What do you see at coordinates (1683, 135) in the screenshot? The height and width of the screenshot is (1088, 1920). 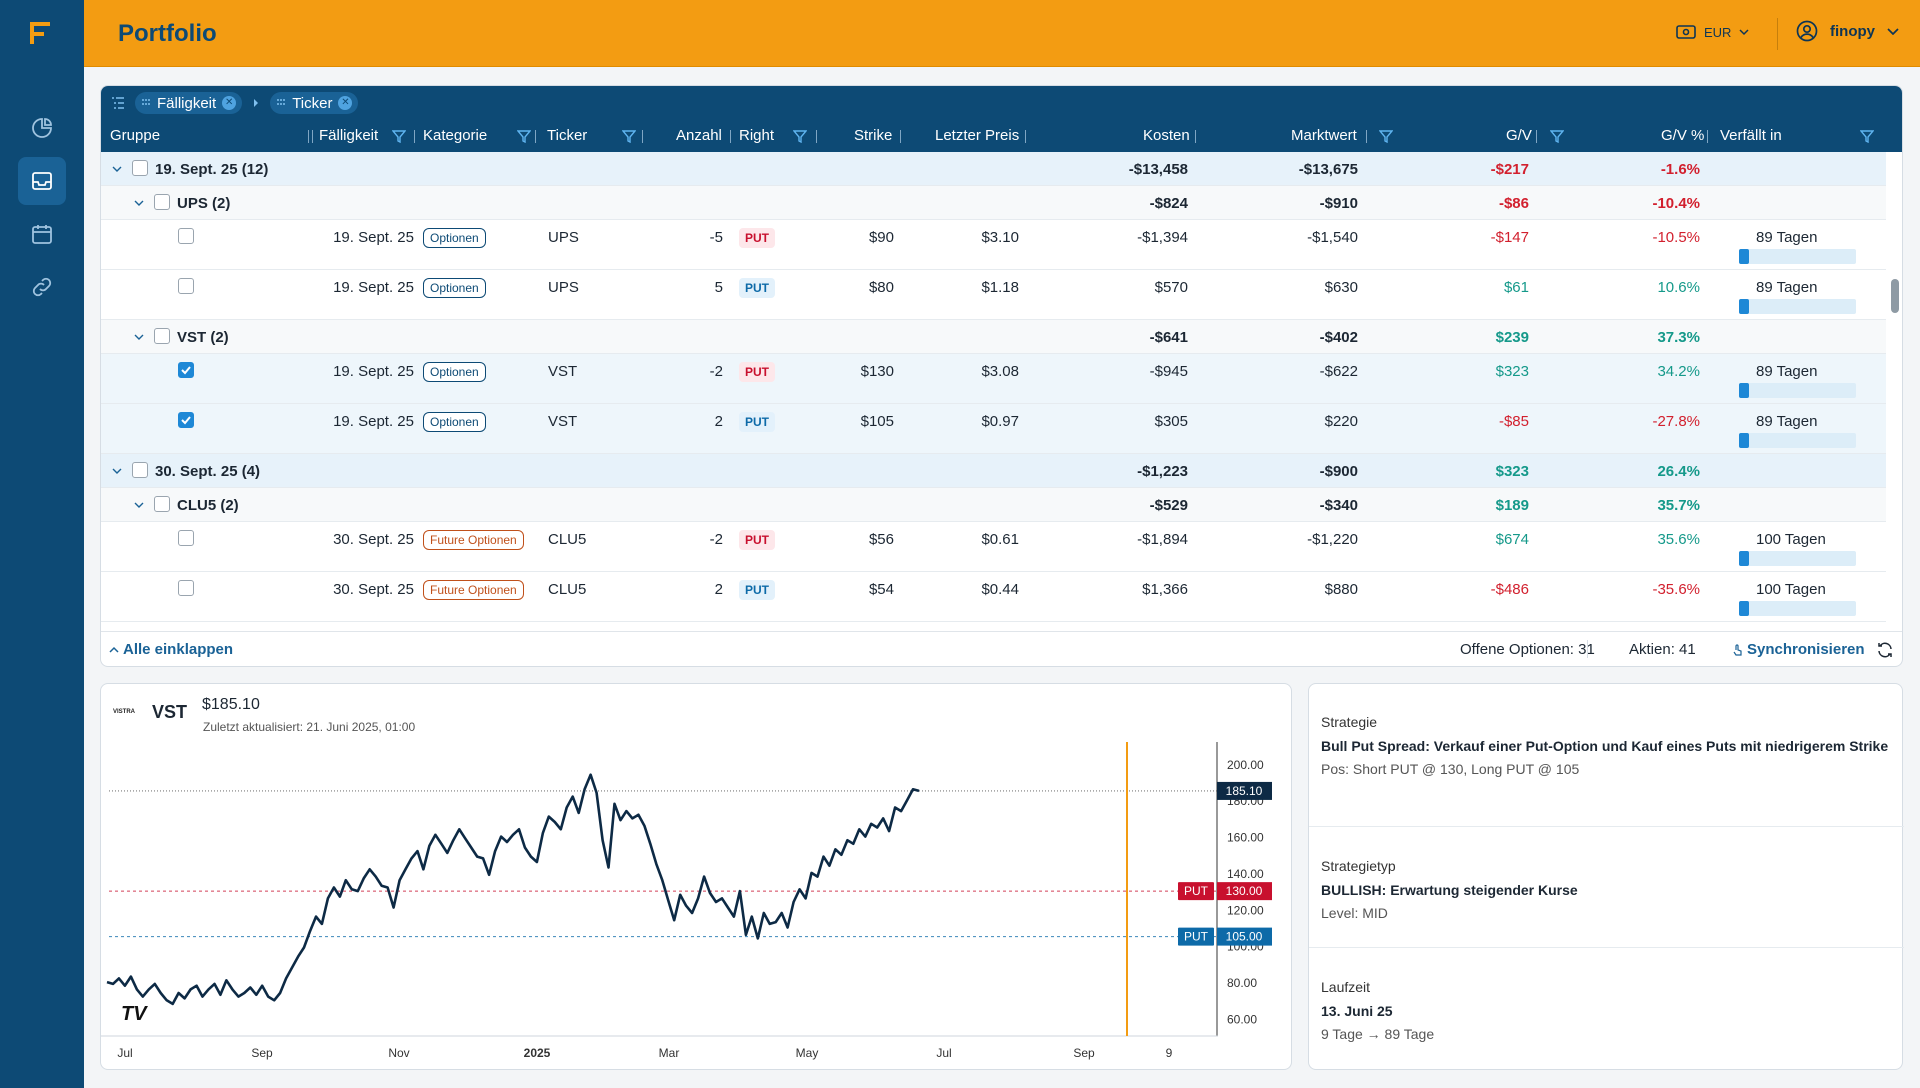 I see `col-gv-prozent: G/V %` at bounding box center [1683, 135].